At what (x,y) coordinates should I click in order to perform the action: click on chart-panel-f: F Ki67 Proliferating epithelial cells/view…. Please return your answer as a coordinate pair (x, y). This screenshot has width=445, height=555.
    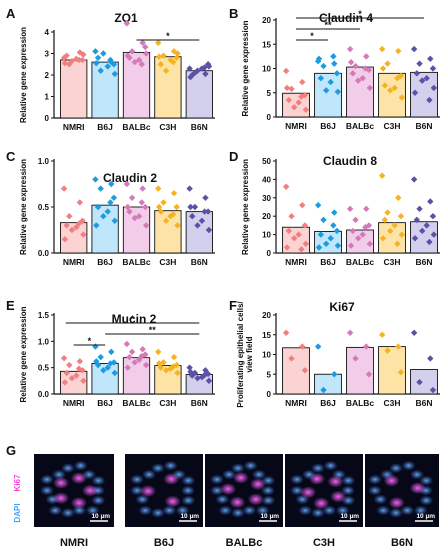
    Looking at the image, I should click on (334, 353).